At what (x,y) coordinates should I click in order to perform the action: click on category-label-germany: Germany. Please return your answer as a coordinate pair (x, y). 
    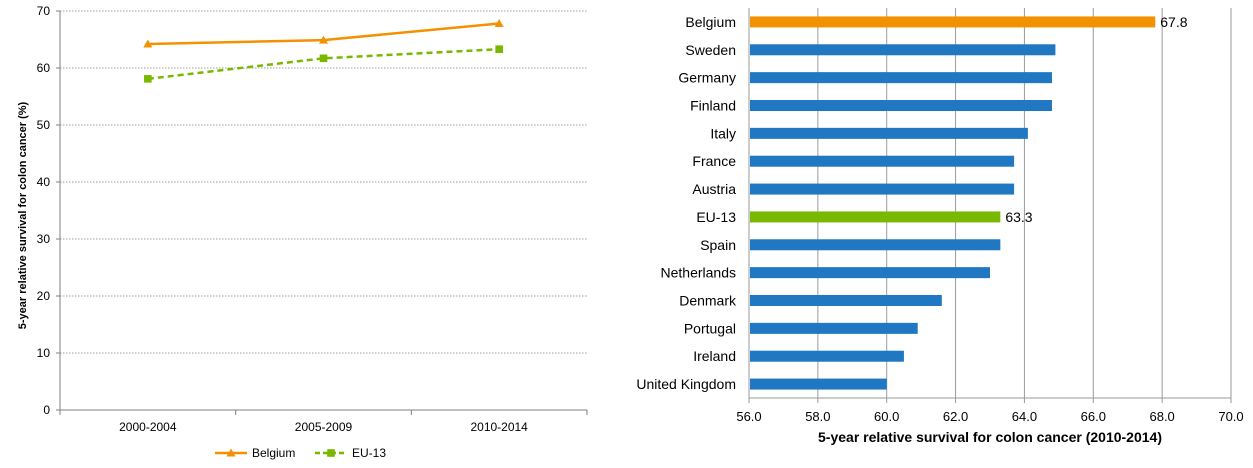
    Looking at the image, I should click on (707, 78).